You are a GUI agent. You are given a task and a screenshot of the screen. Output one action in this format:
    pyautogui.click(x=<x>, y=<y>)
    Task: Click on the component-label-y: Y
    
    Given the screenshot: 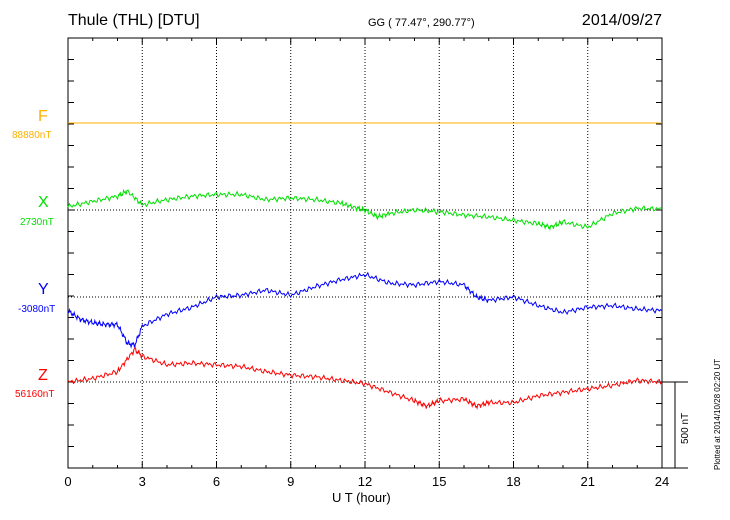 What is the action you would take?
    pyautogui.click(x=43, y=289)
    